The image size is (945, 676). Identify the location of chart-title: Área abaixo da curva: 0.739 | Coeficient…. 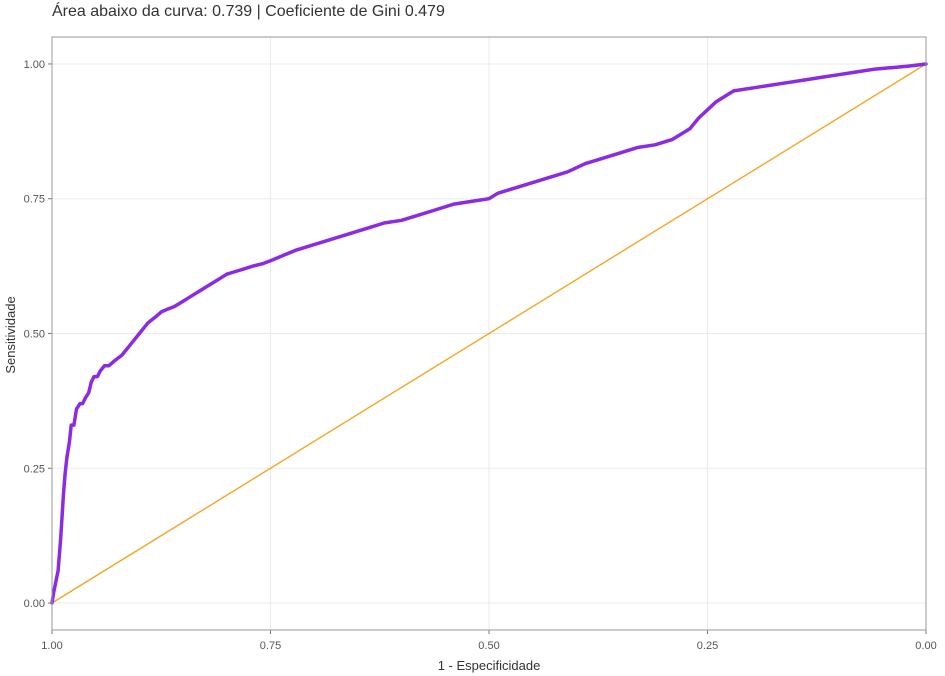
(248, 11).